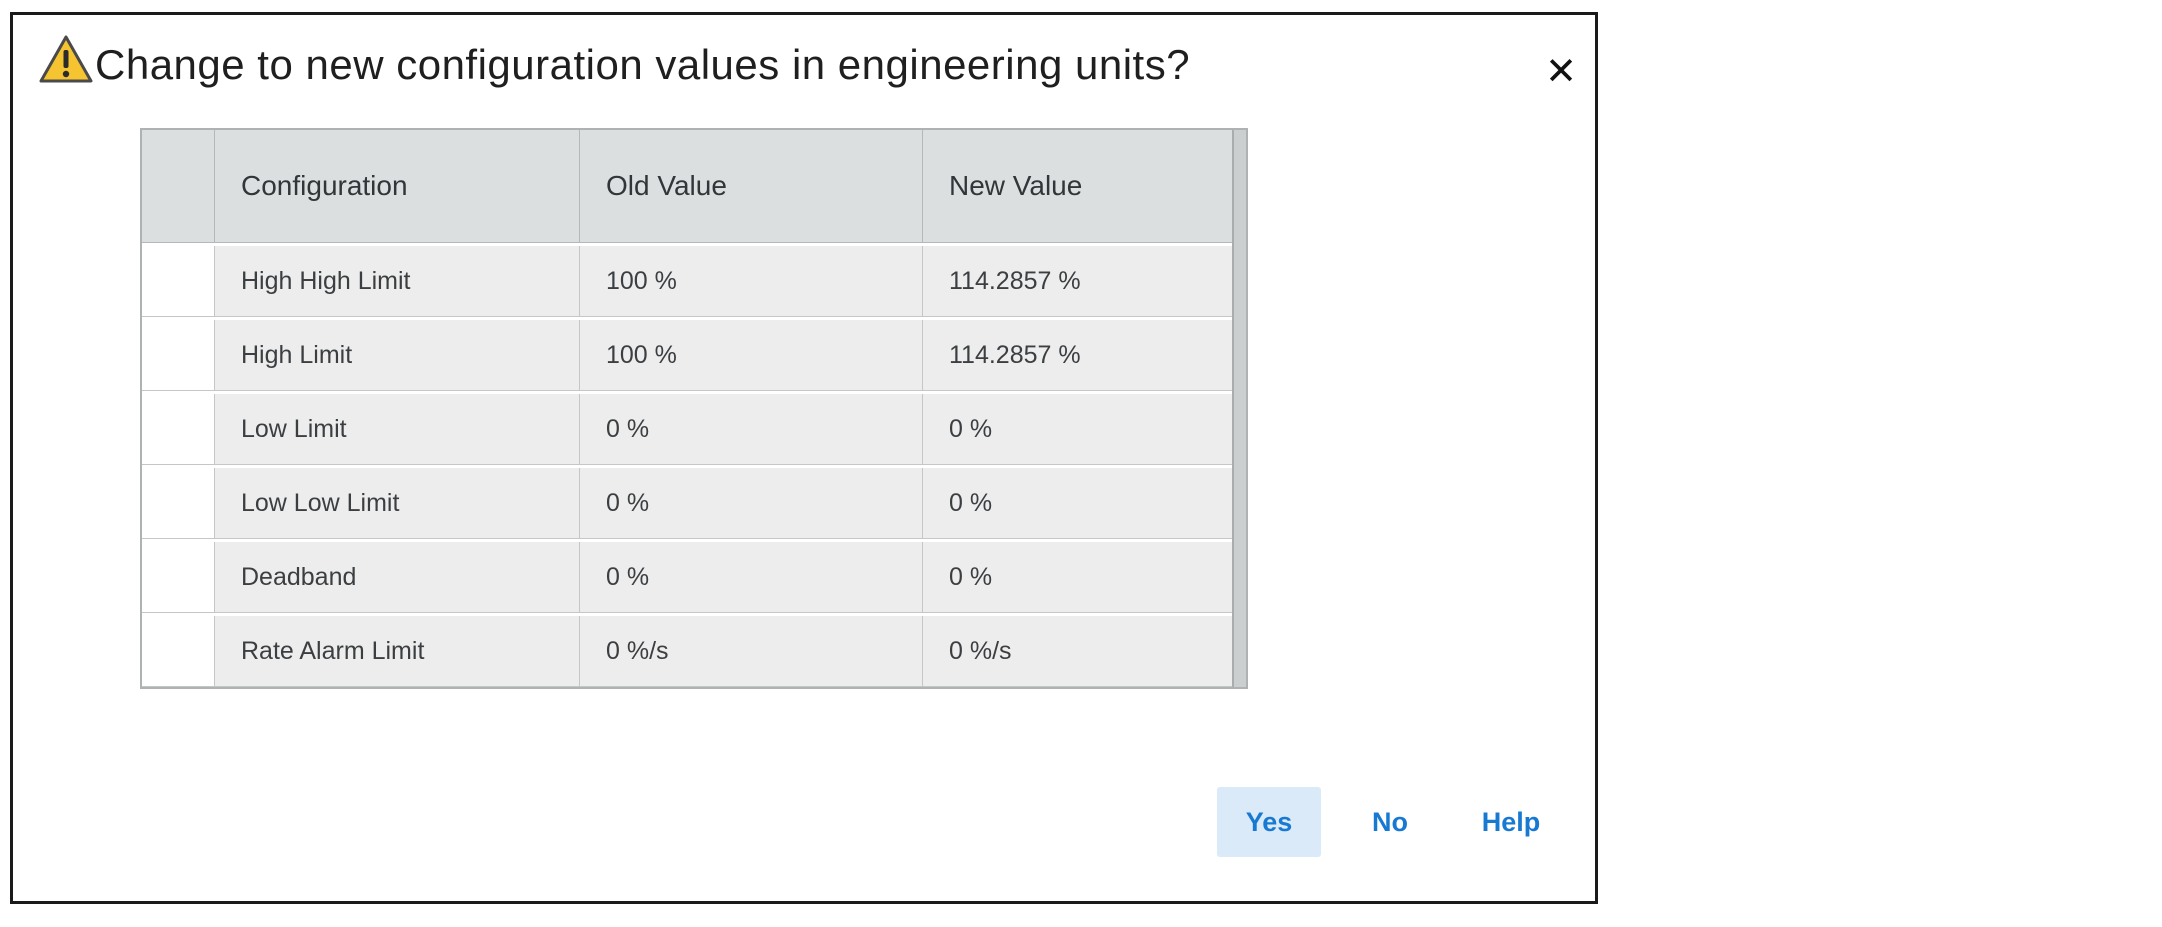 The height and width of the screenshot is (927, 2162). I want to click on dialog-button-row: Yes No Help, so click(1390, 822).